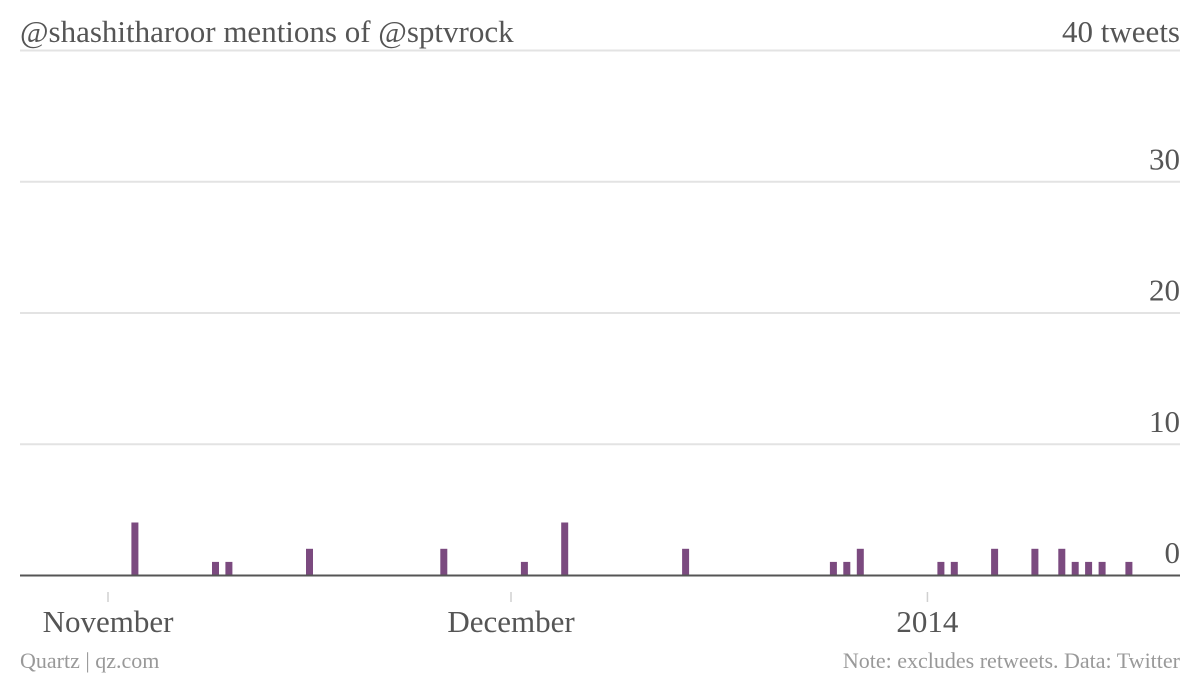  What do you see at coordinates (1121, 31) in the screenshot?
I see `y-axis-unit-label: 40 tweets` at bounding box center [1121, 31].